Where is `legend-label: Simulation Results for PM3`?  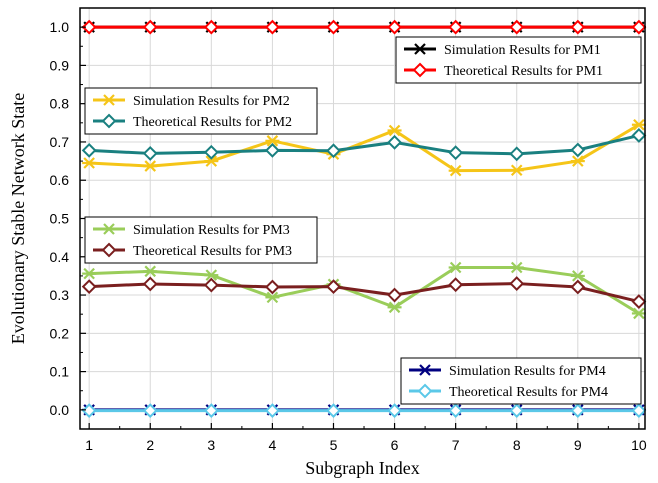 legend-label: Simulation Results for PM3 is located at coordinates (211, 230).